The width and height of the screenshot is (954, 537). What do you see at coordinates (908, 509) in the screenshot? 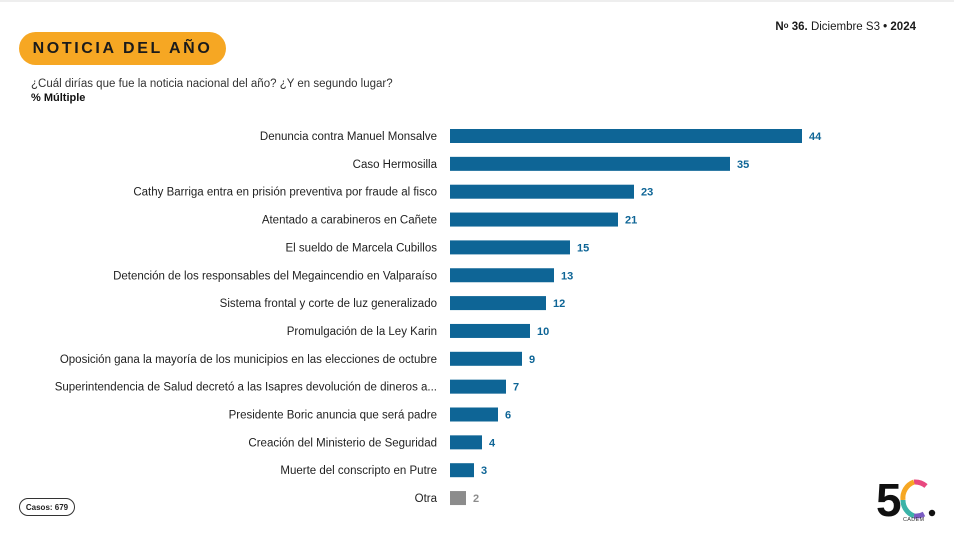
I see `logo-arc-teal` at bounding box center [908, 509].